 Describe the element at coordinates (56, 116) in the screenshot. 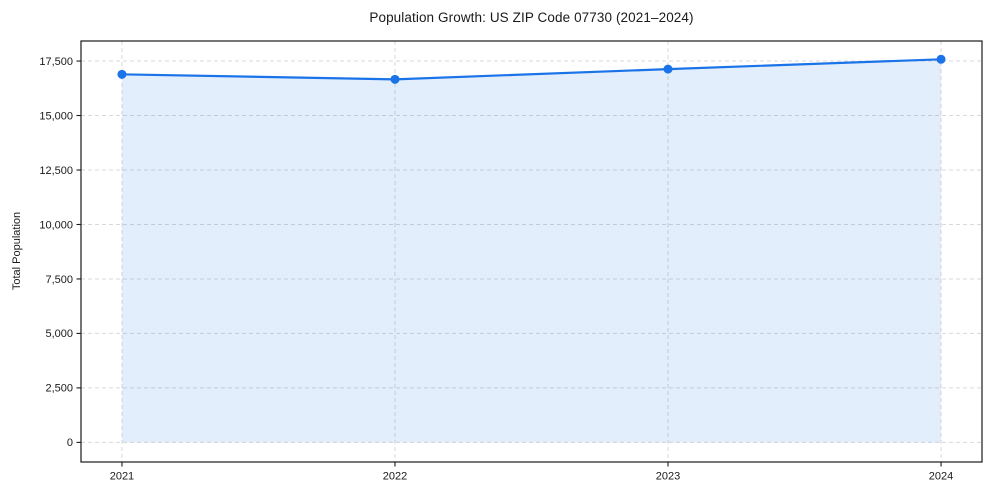

I see `y-tick-label: 15,000` at that location.